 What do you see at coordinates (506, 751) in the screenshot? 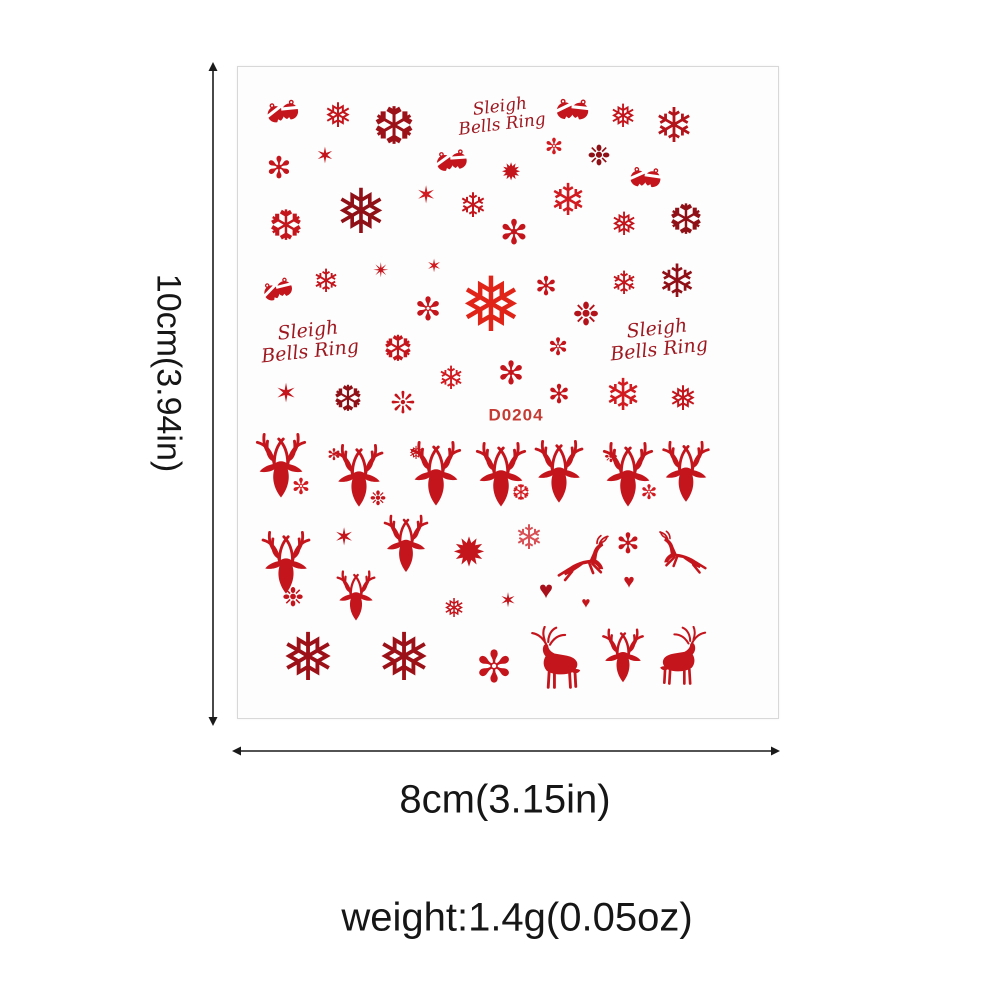
I see `width-dimension-arrow` at bounding box center [506, 751].